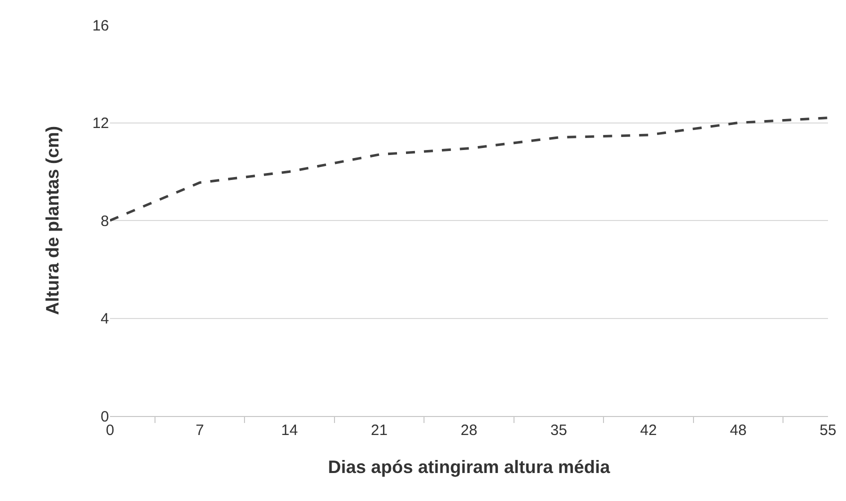 This screenshot has width=846, height=501. Describe the element at coordinates (289, 430) in the screenshot. I see `x-tick-label: 14` at that location.